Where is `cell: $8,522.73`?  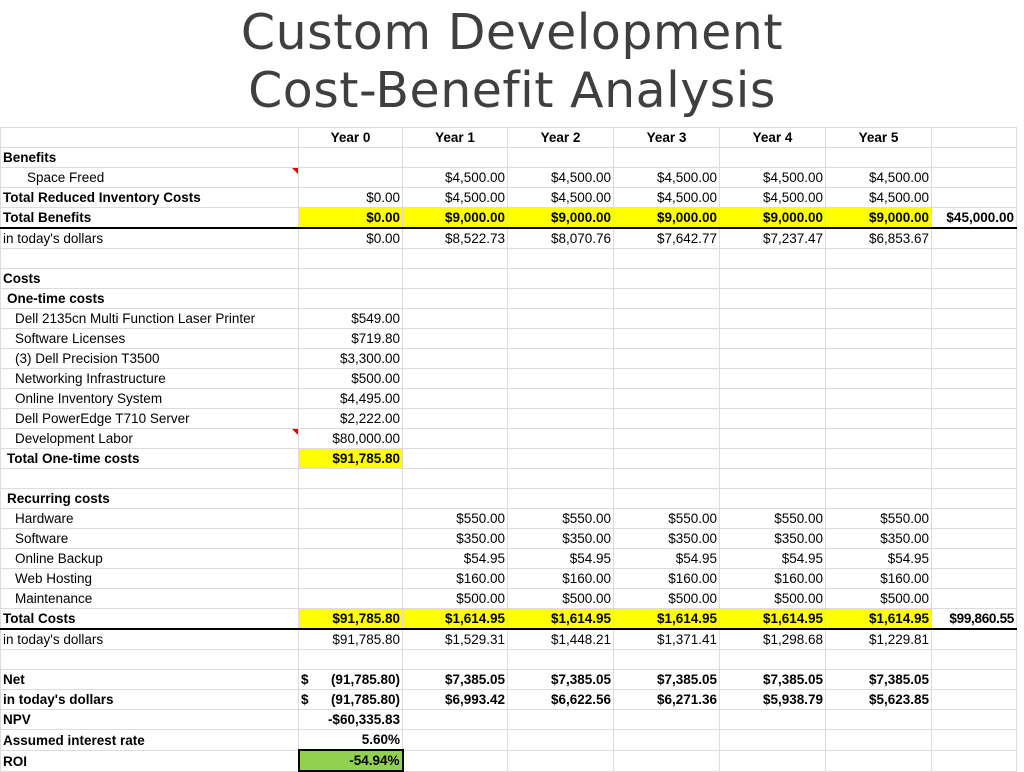 cell: $8,522.73 is located at coordinates (455, 238).